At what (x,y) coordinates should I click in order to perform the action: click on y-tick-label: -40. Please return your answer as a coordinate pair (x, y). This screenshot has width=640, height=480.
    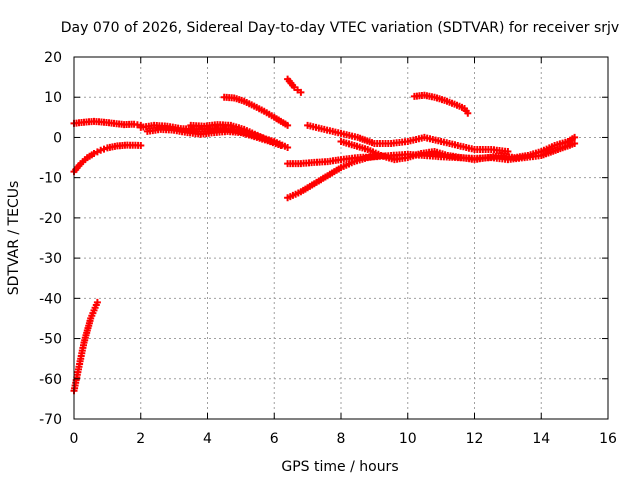
    Looking at the image, I should click on (50, 299).